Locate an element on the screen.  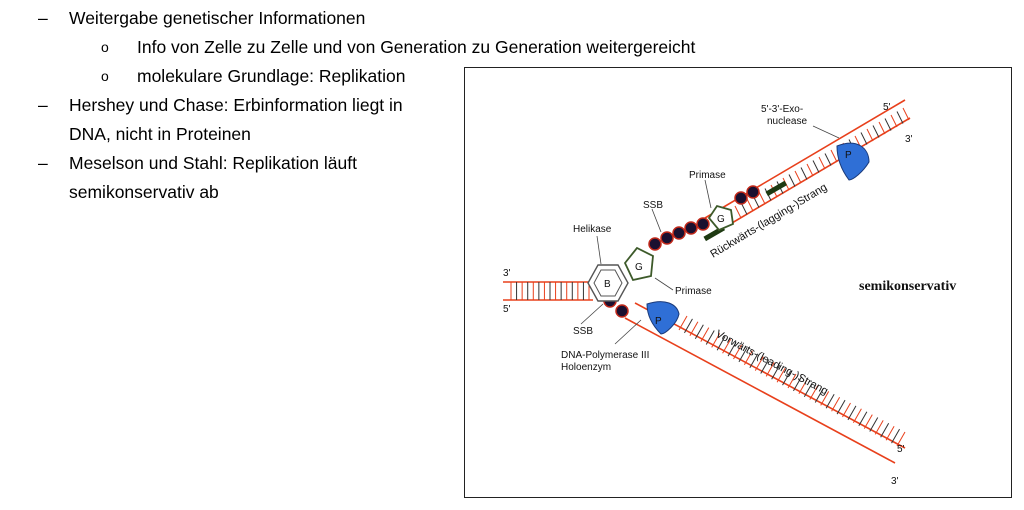
exonuclease-label: nuclease is located at coordinates (787, 121).